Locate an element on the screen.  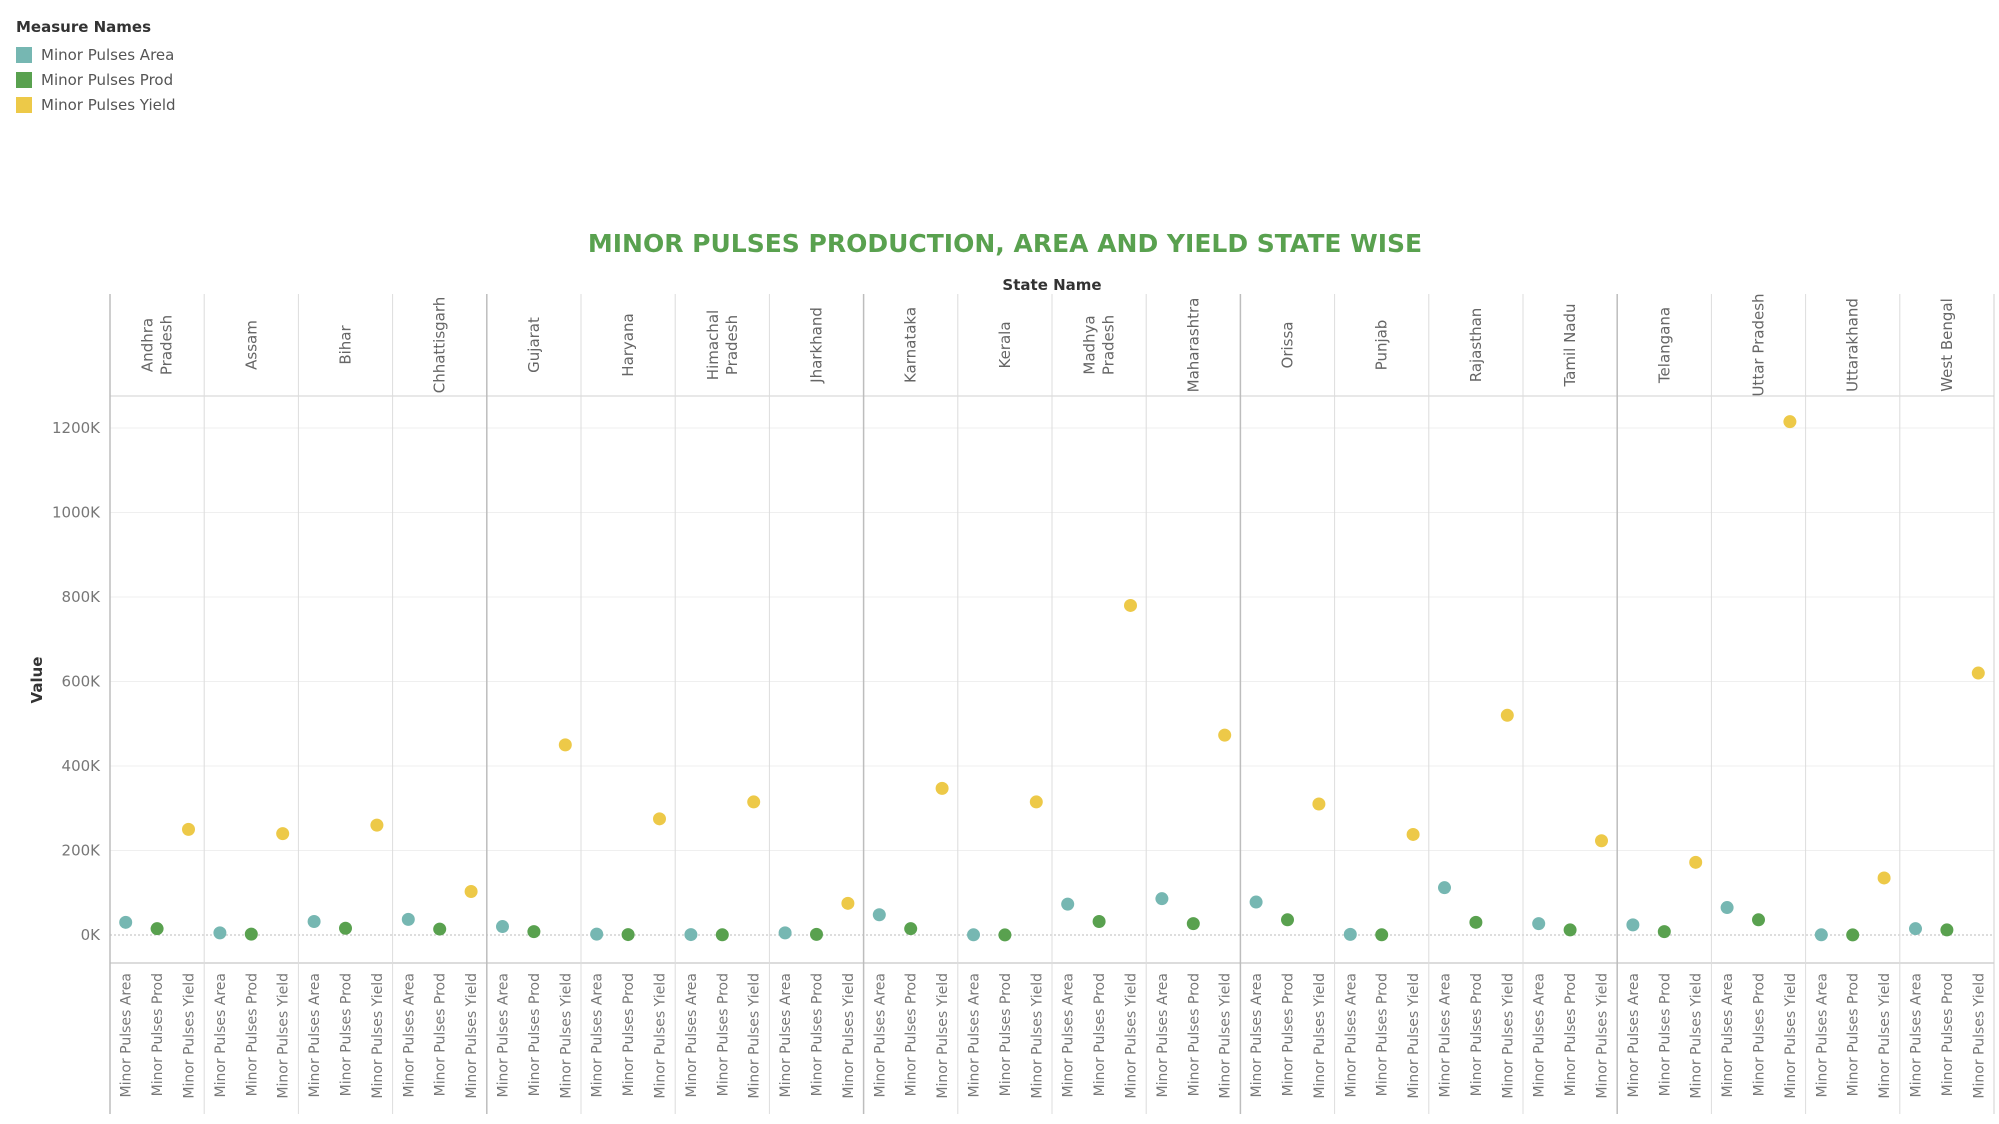
state-header: Gujarat is located at coordinates (534, 345).